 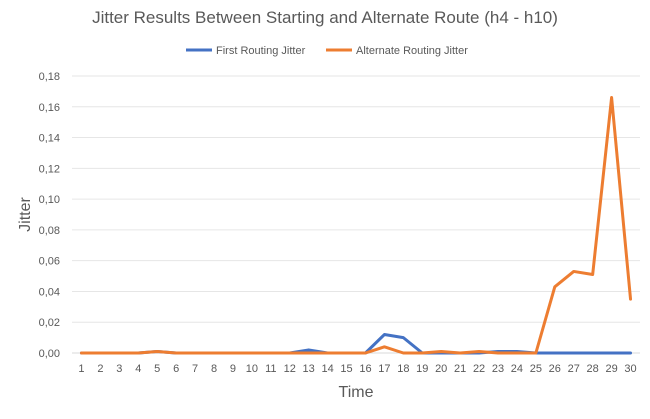 I want to click on x-tick-label: 24, so click(x=517, y=369).